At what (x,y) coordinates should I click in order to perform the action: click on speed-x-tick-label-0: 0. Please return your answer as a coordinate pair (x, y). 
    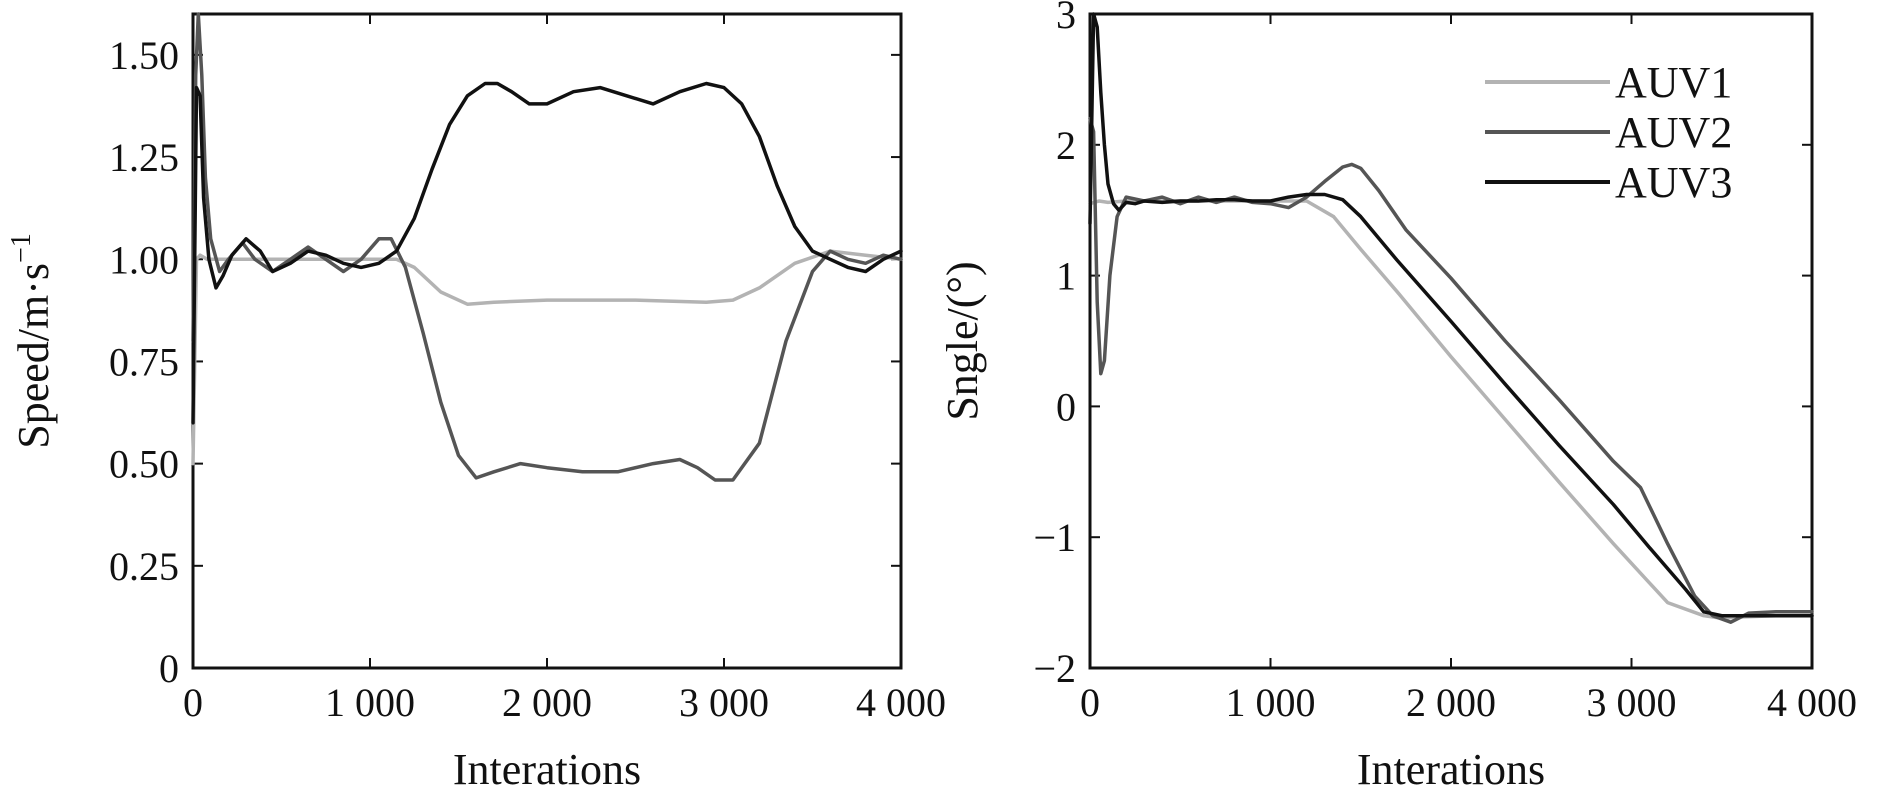
    Looking at the image, I should click on (193, 702).